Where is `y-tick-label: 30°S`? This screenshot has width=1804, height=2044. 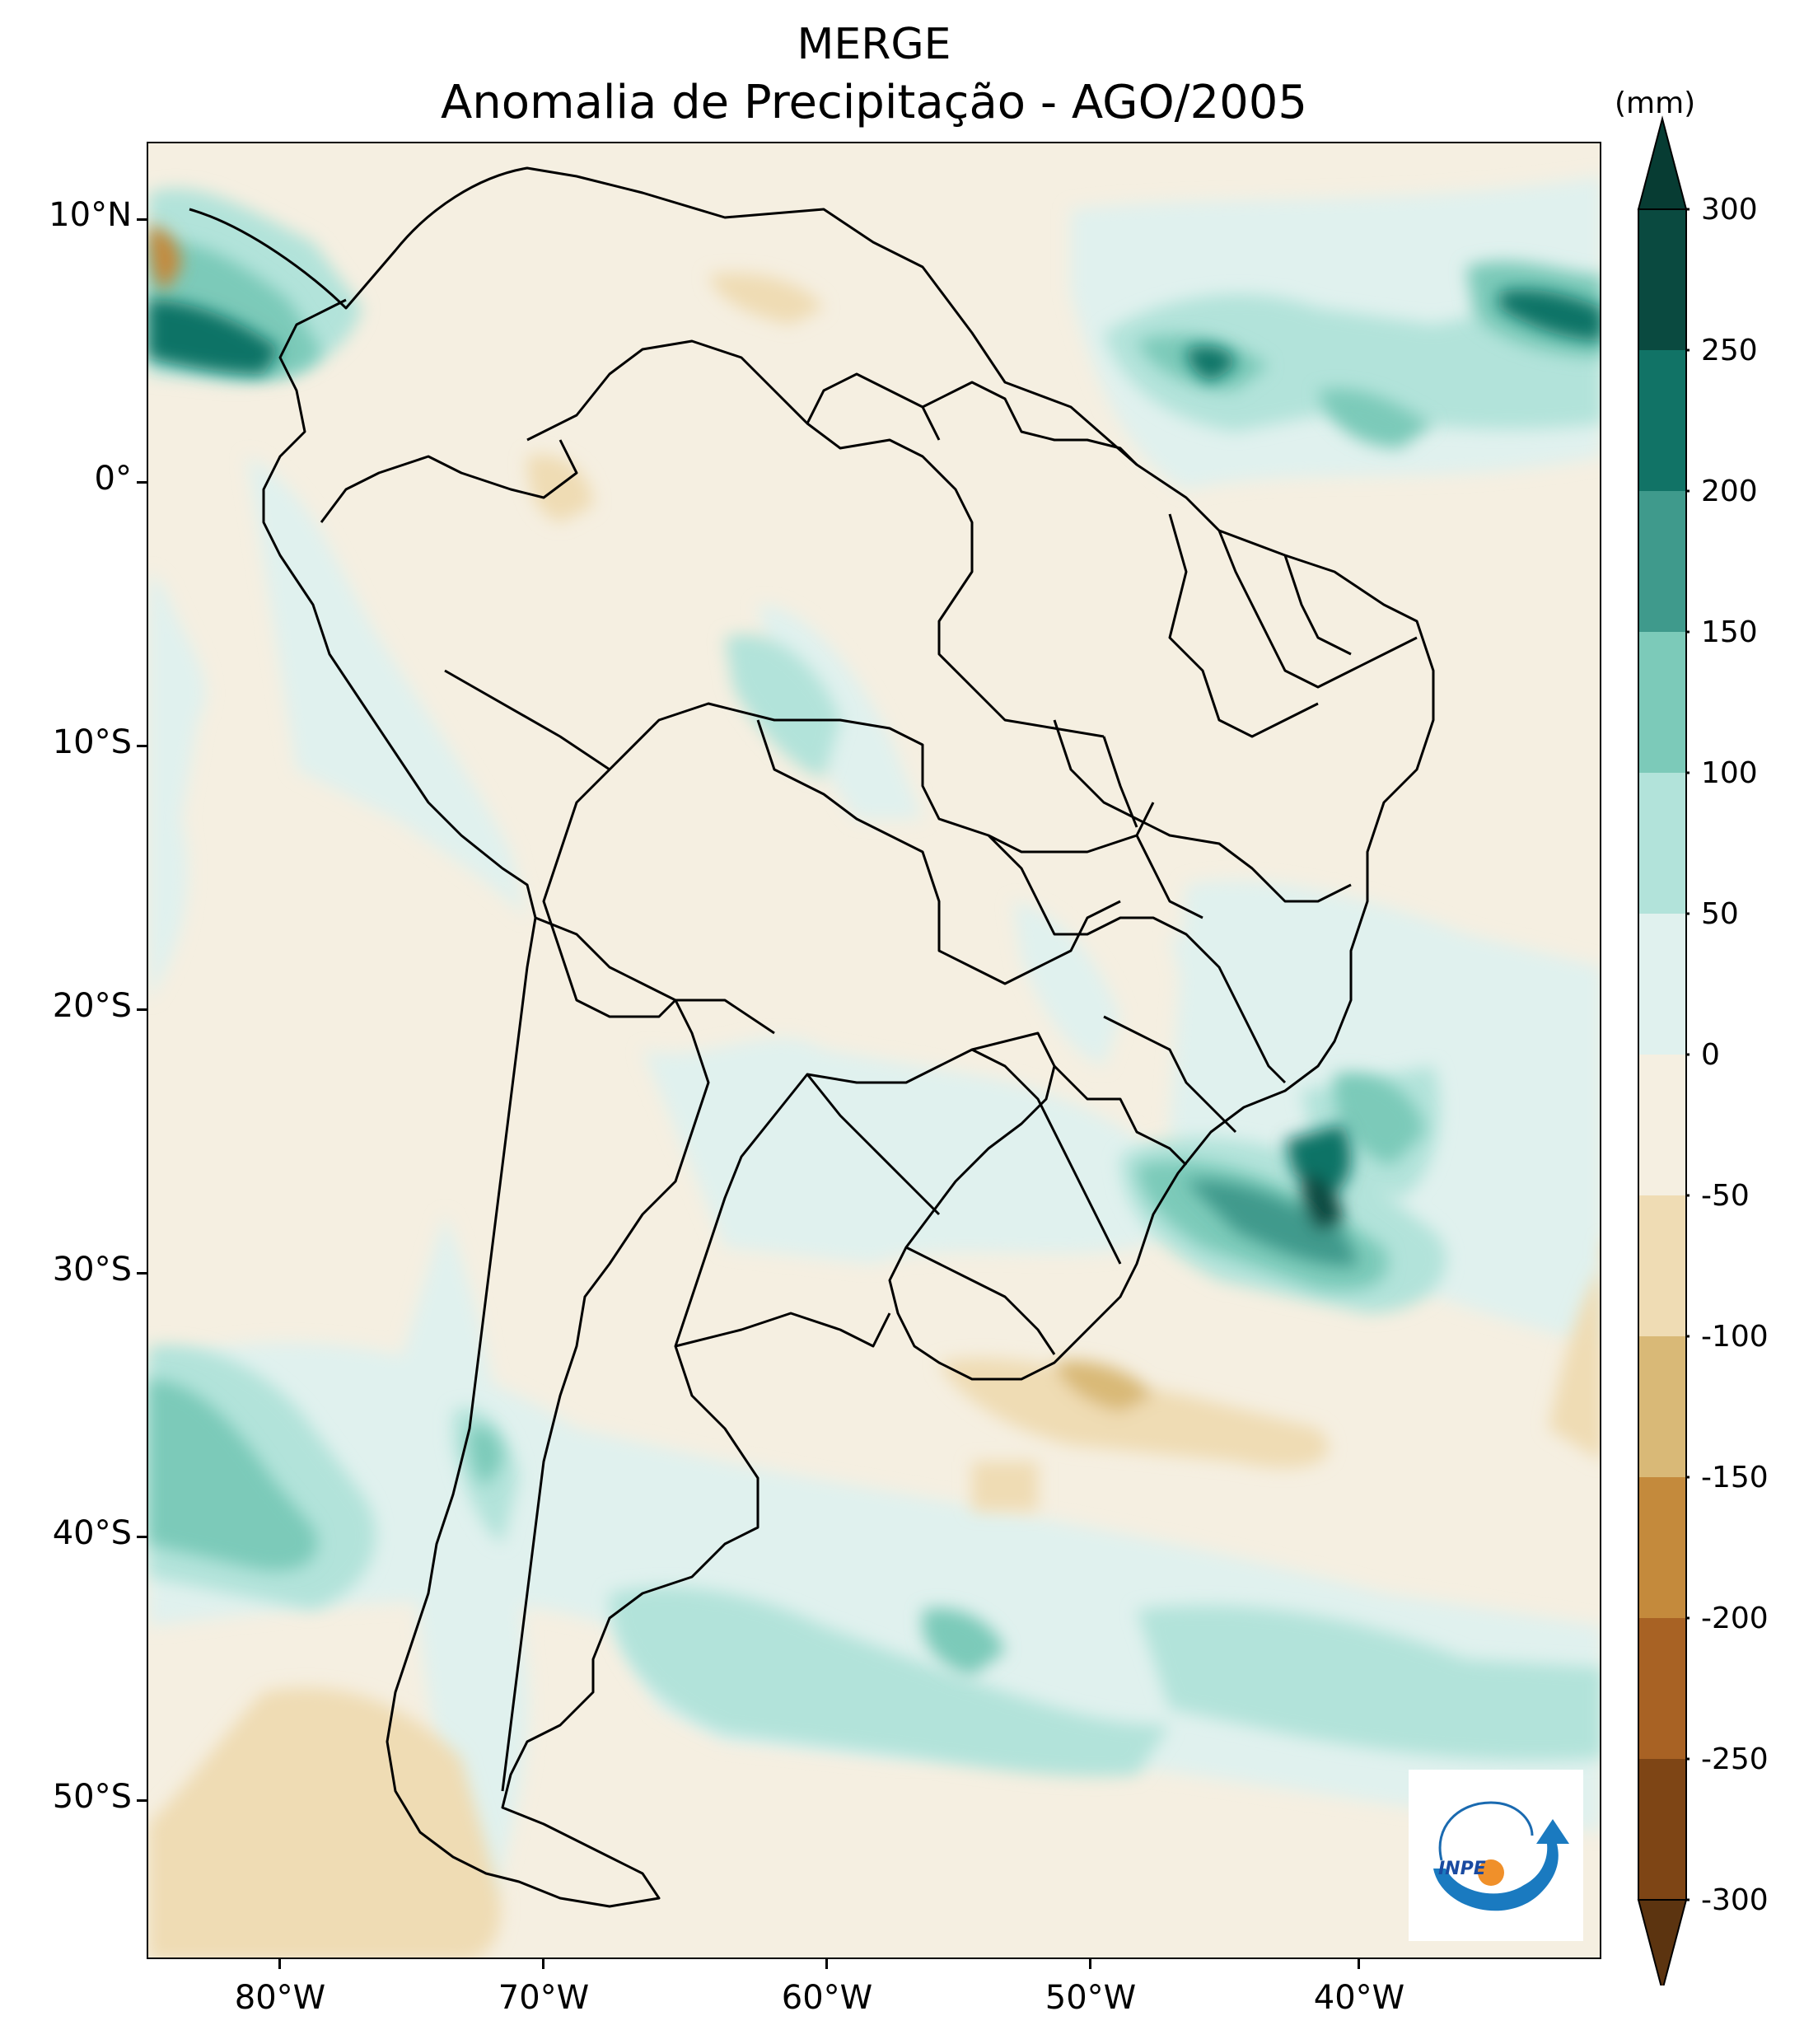 y-tick-label: 30°S is located at coordinates (92, 1270).